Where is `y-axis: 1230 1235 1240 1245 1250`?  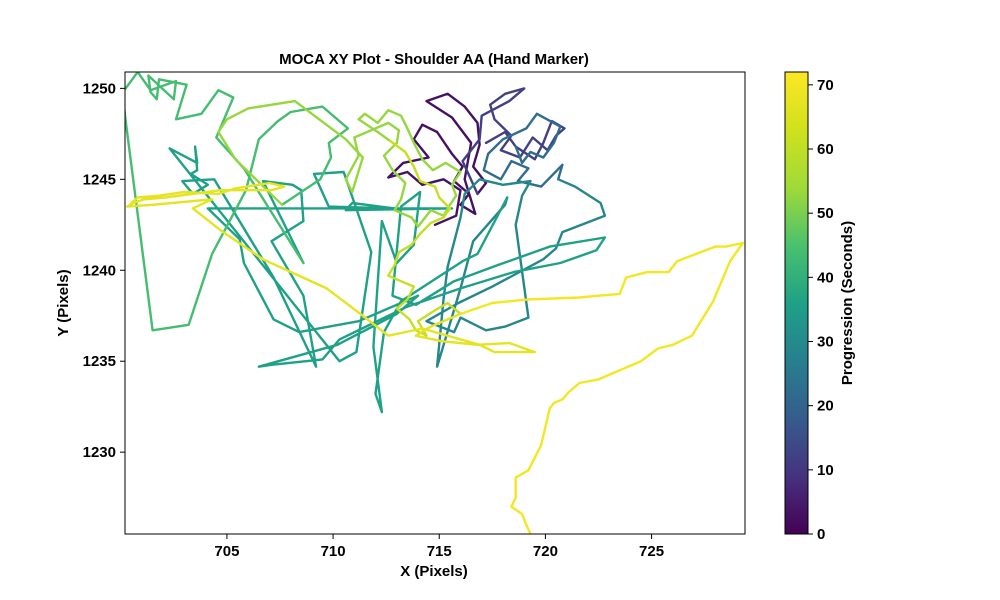
y-axis: 1230 1235 1240 1245 1250 is located at coordinates (104, 270).